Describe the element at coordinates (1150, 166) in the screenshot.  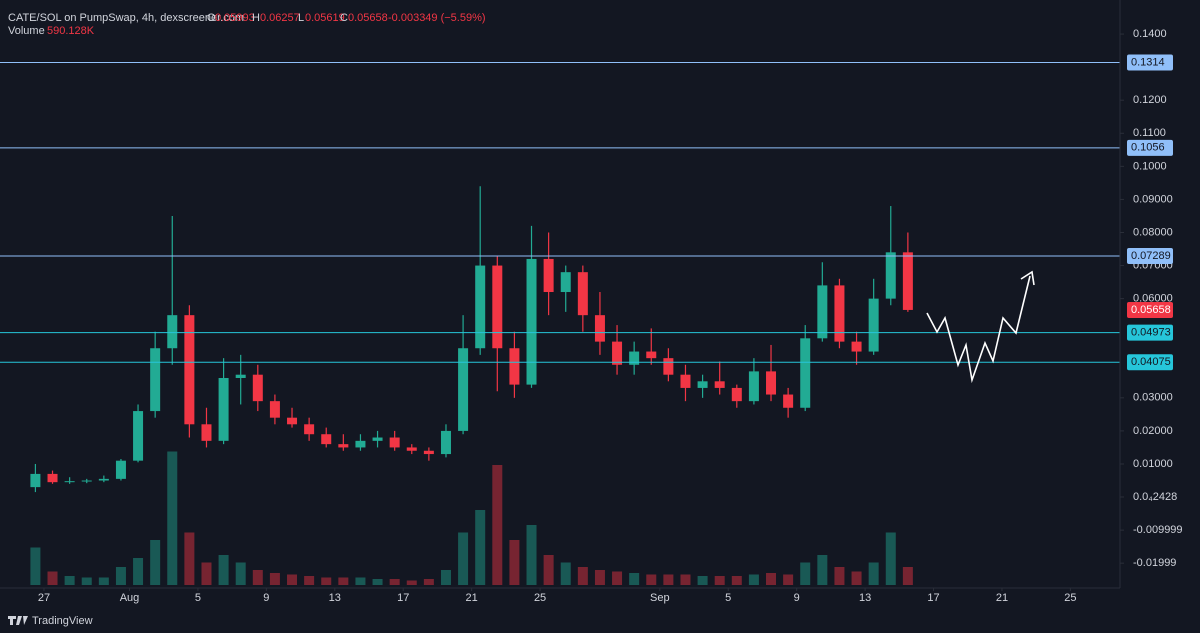
I see `y-tick-label: 0.1000` at that location.